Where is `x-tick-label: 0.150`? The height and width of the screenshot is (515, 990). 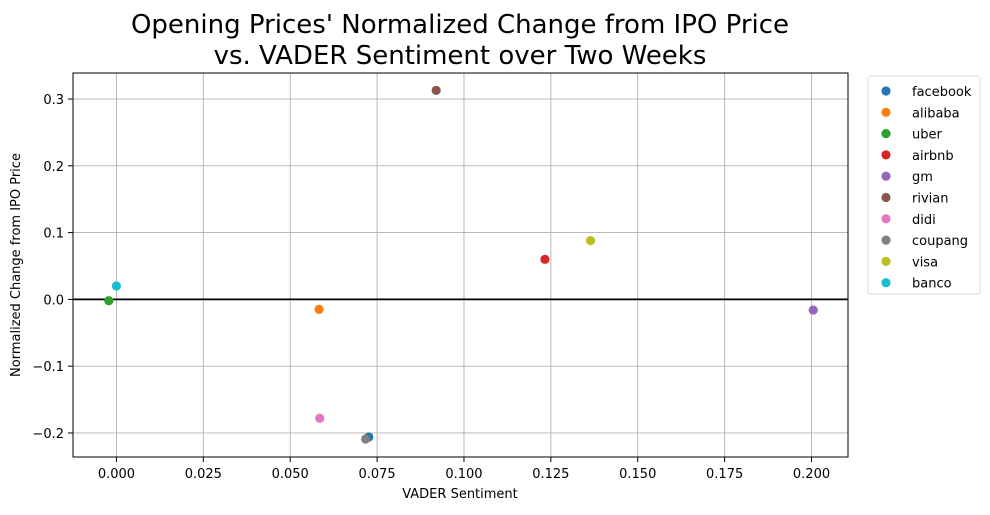 x-tick-label: 0.150 is located at coordinates (637, 474).